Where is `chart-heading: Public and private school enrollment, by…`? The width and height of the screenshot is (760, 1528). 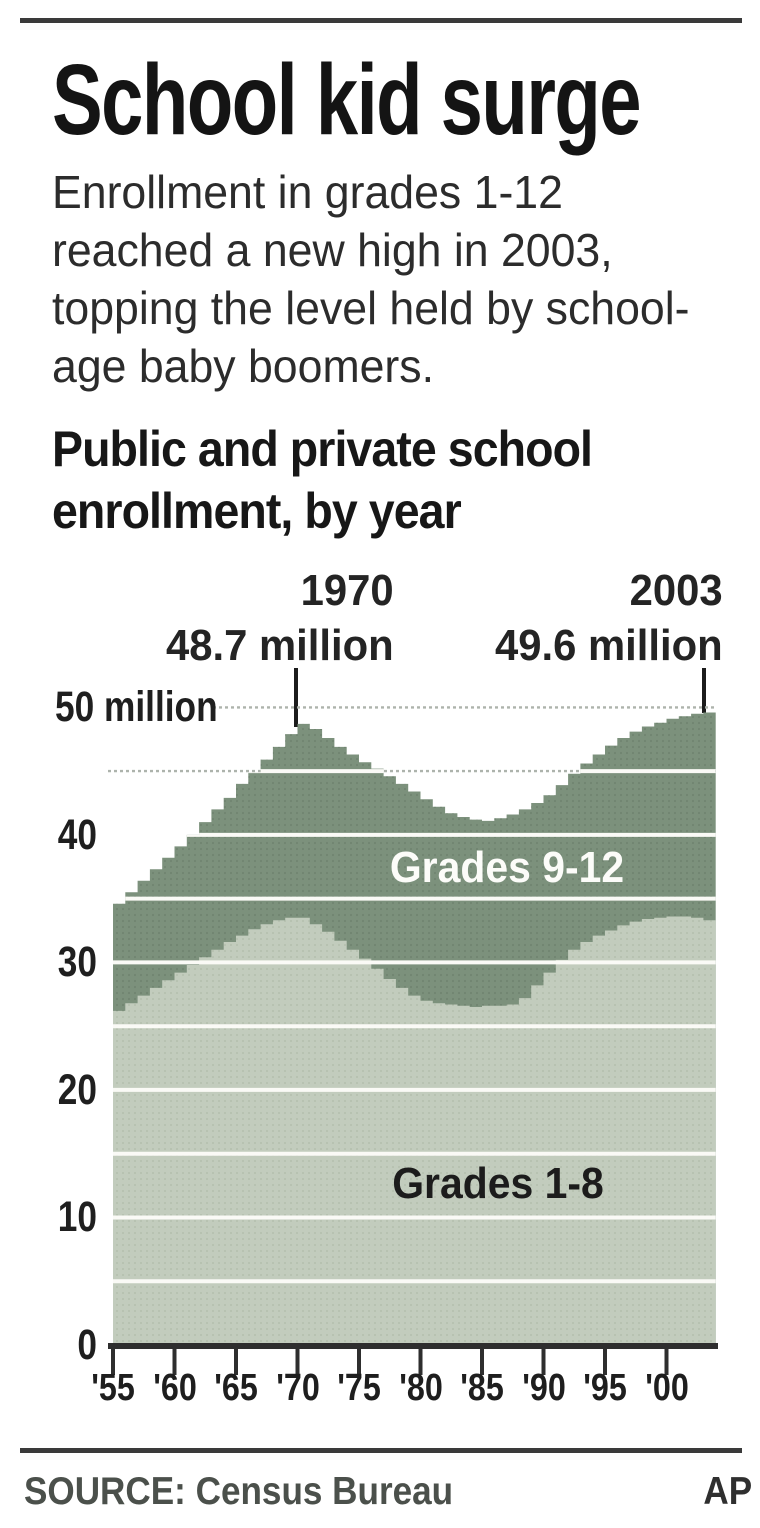
chart-heading: Public and private school enrollment, by… is located at coordinates (322, 480).